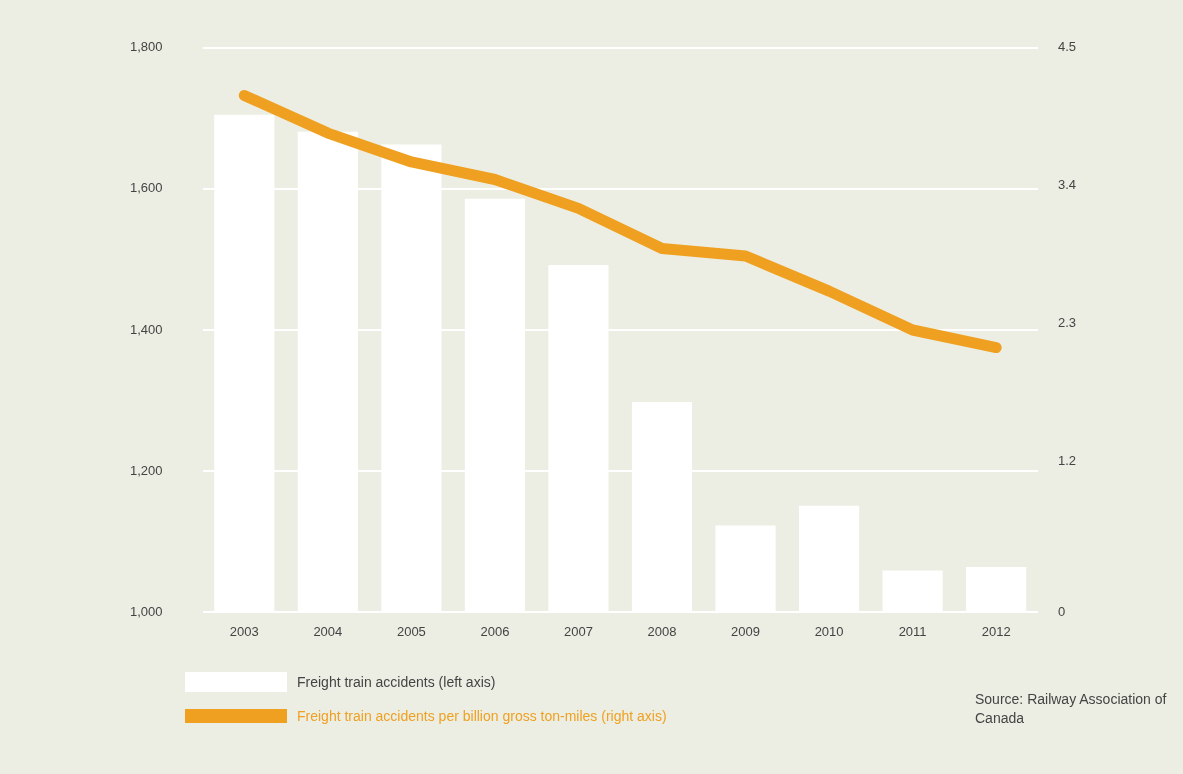 This screenshot has width=1183, height=774. What do you see at coordinates (829, 631) in the screenshot?
I see `x-tick-label: 2010` at bounding box center [829, 631].